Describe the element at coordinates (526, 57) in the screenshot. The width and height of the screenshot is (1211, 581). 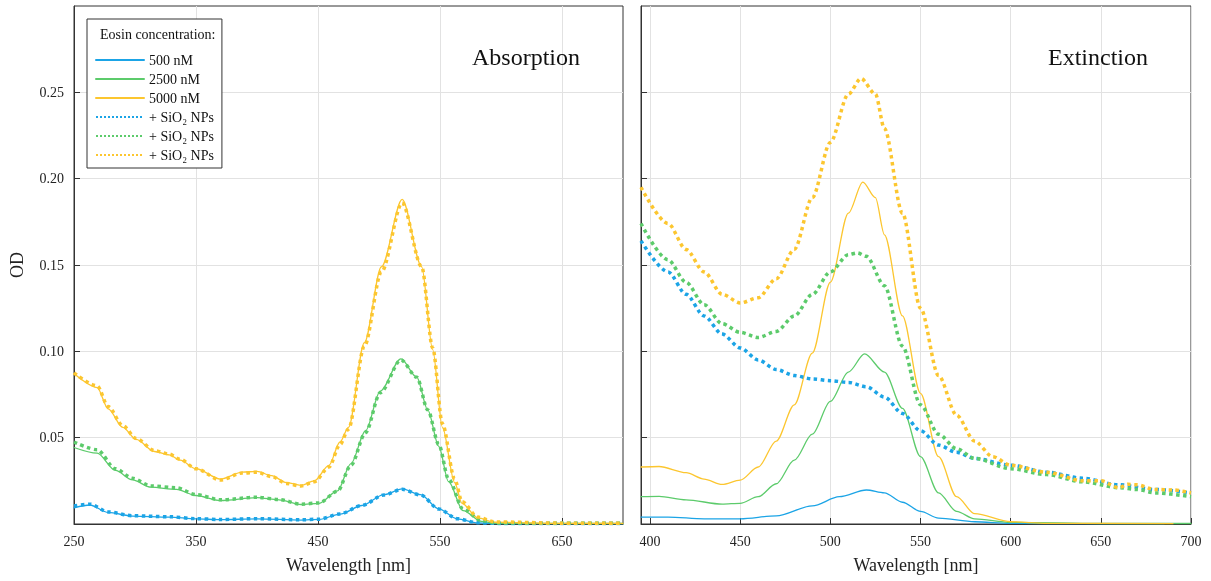
I see `text: Absorption` at that location.